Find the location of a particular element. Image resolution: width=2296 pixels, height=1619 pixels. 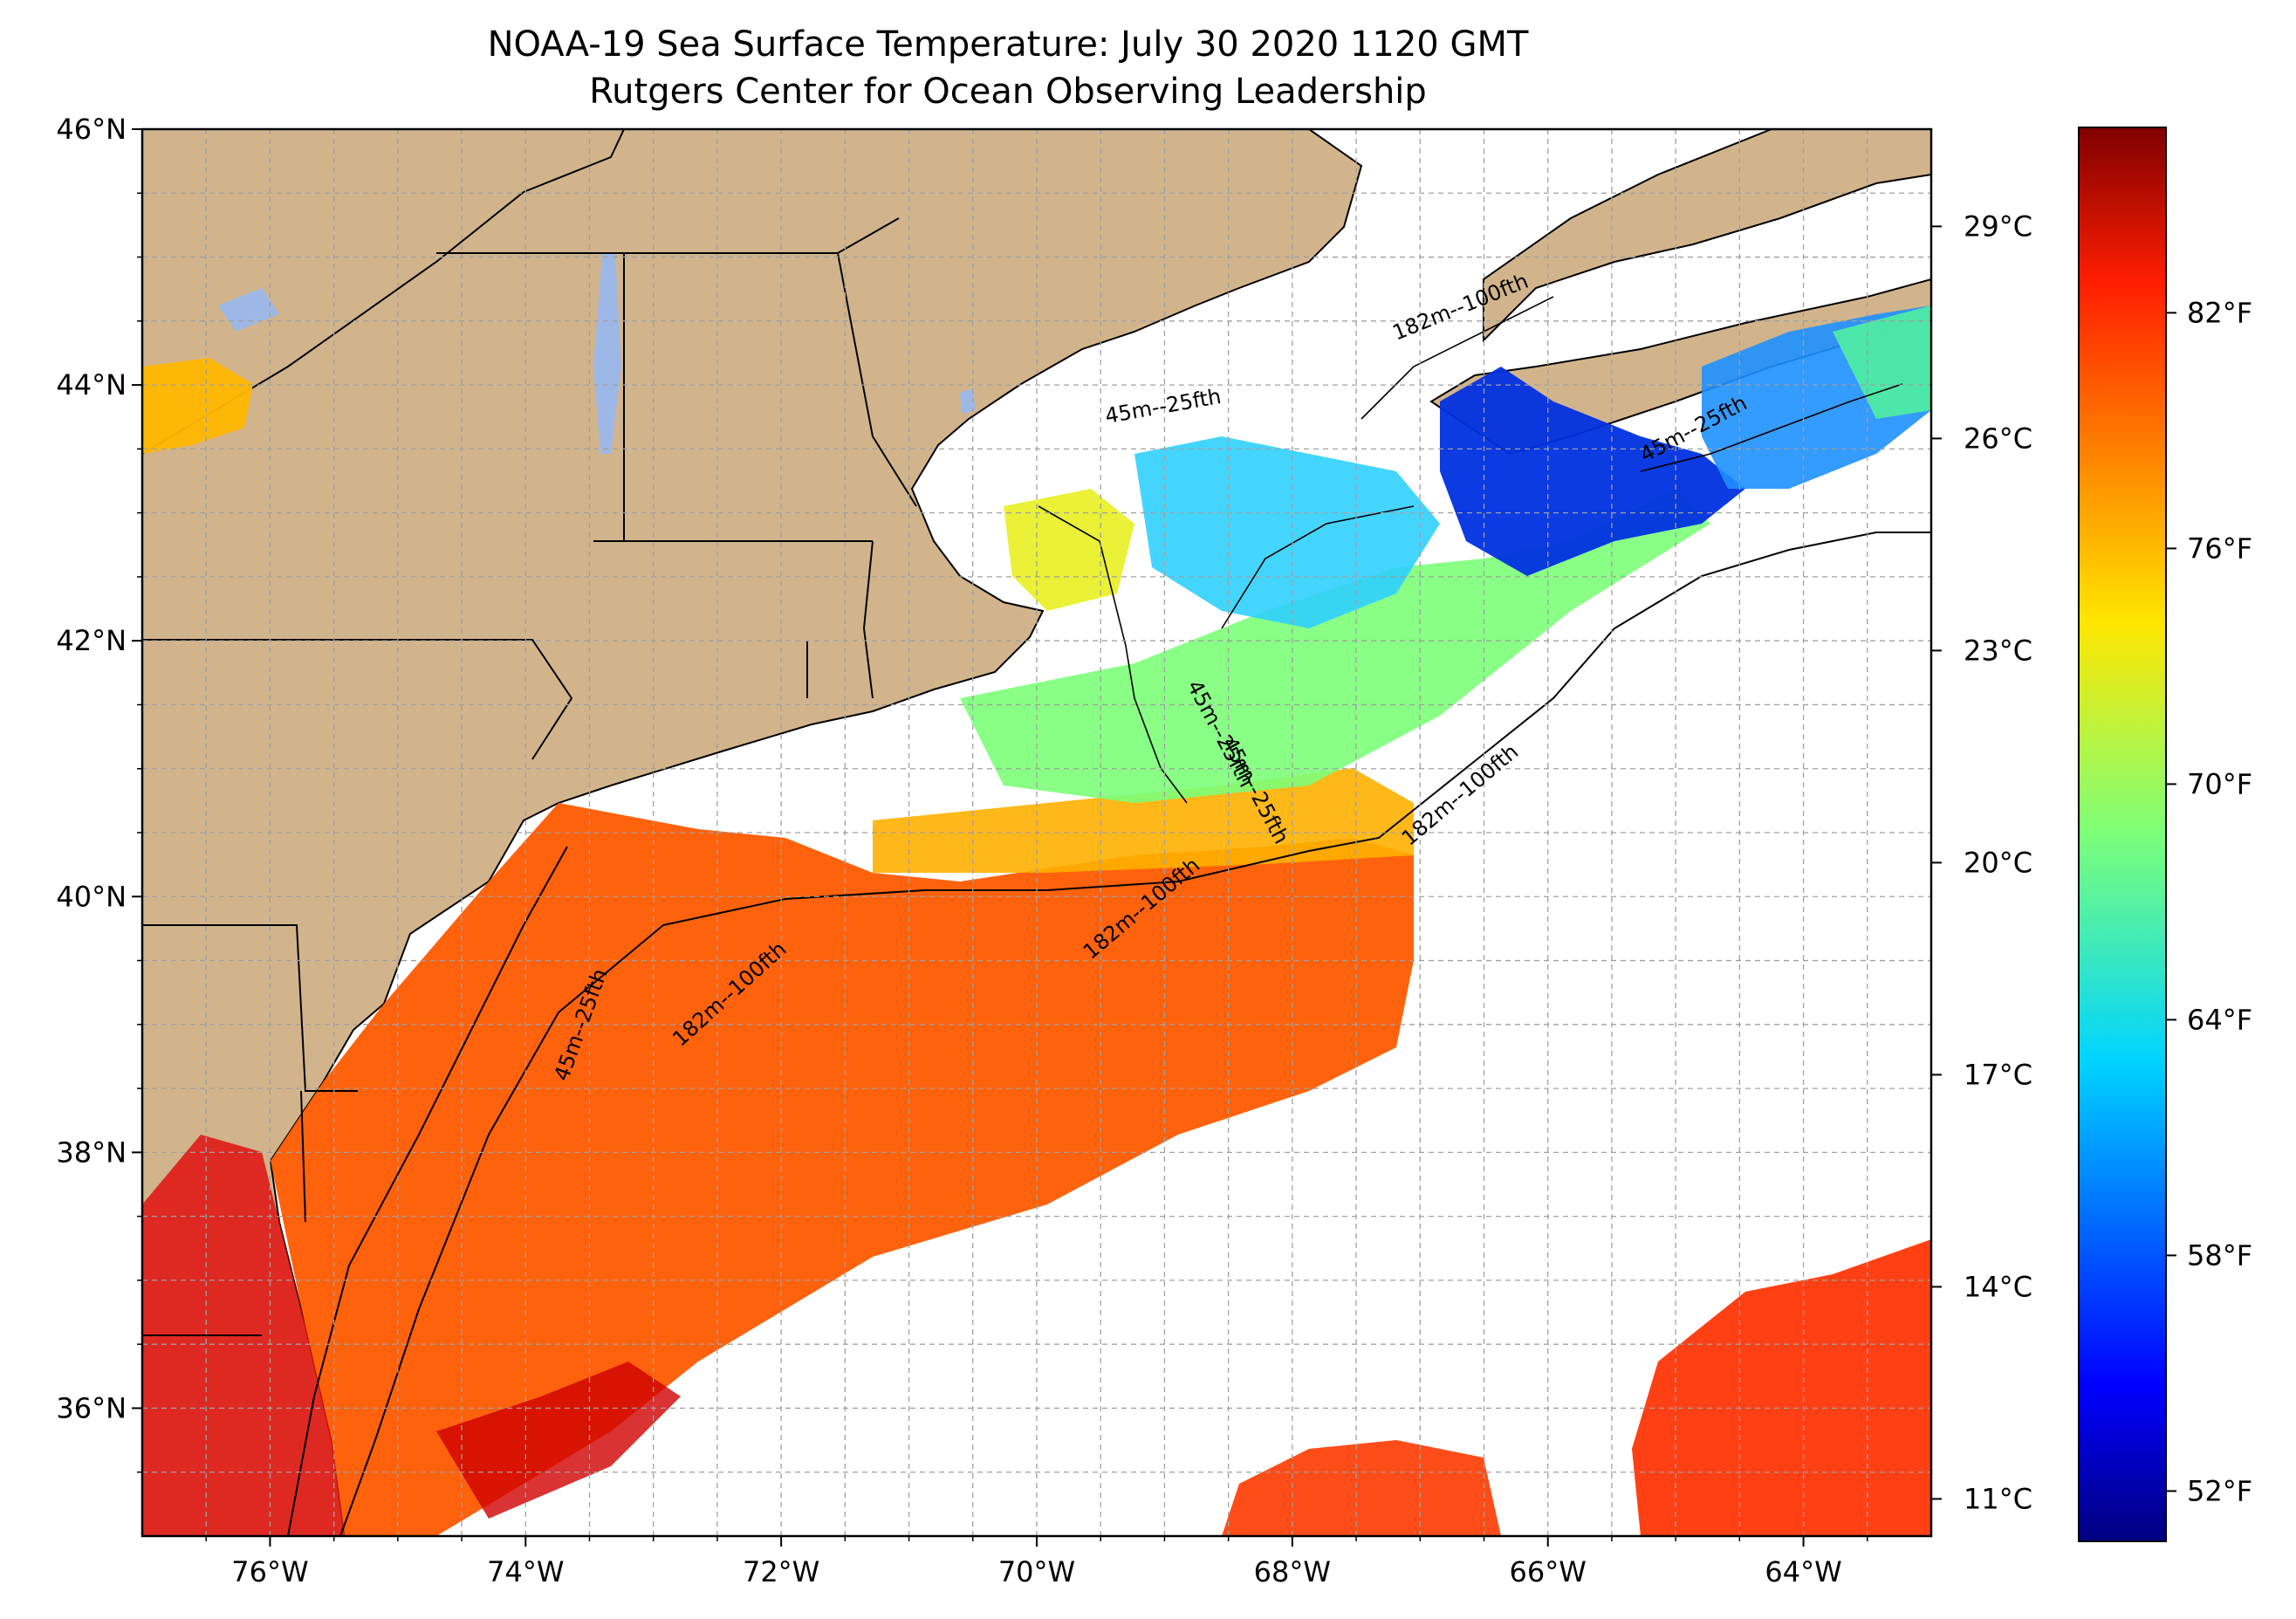

sst-green-scotian is located at coordinates (1882, 362).